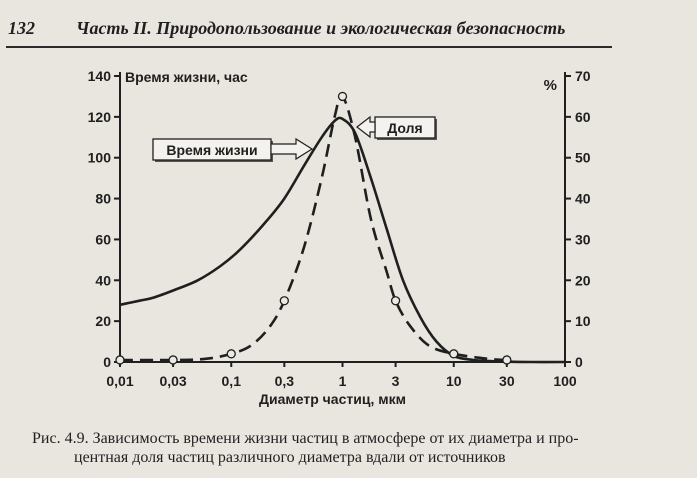 This screenshot has width=697, height=478. What do you see at coordinates (103, 199) in the screenshot?
I see `y-left-tick-label: 80` at bounding box center [103, 199].